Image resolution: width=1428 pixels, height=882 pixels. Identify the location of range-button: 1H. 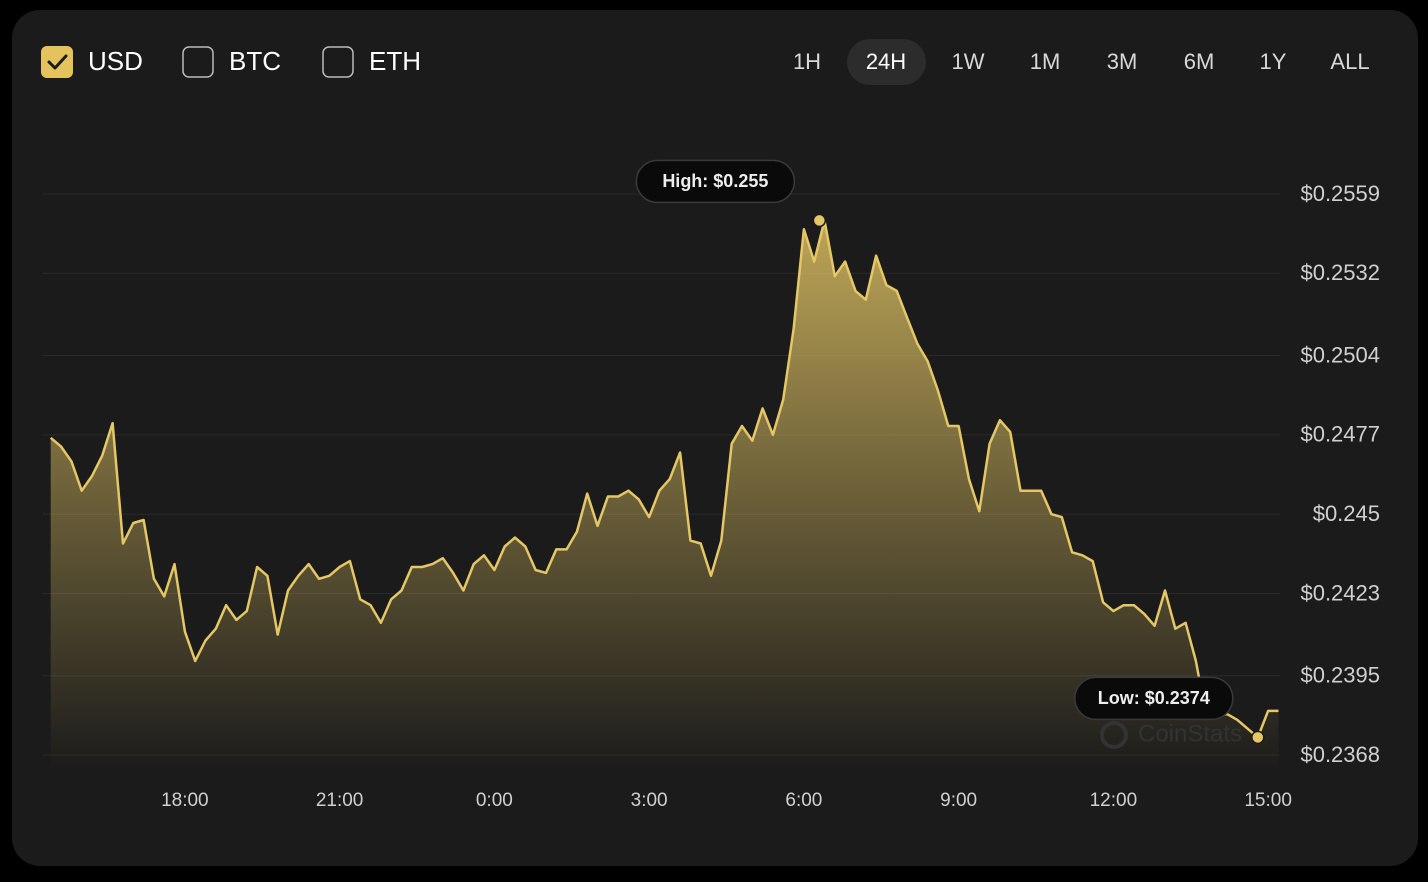
(807, 61).